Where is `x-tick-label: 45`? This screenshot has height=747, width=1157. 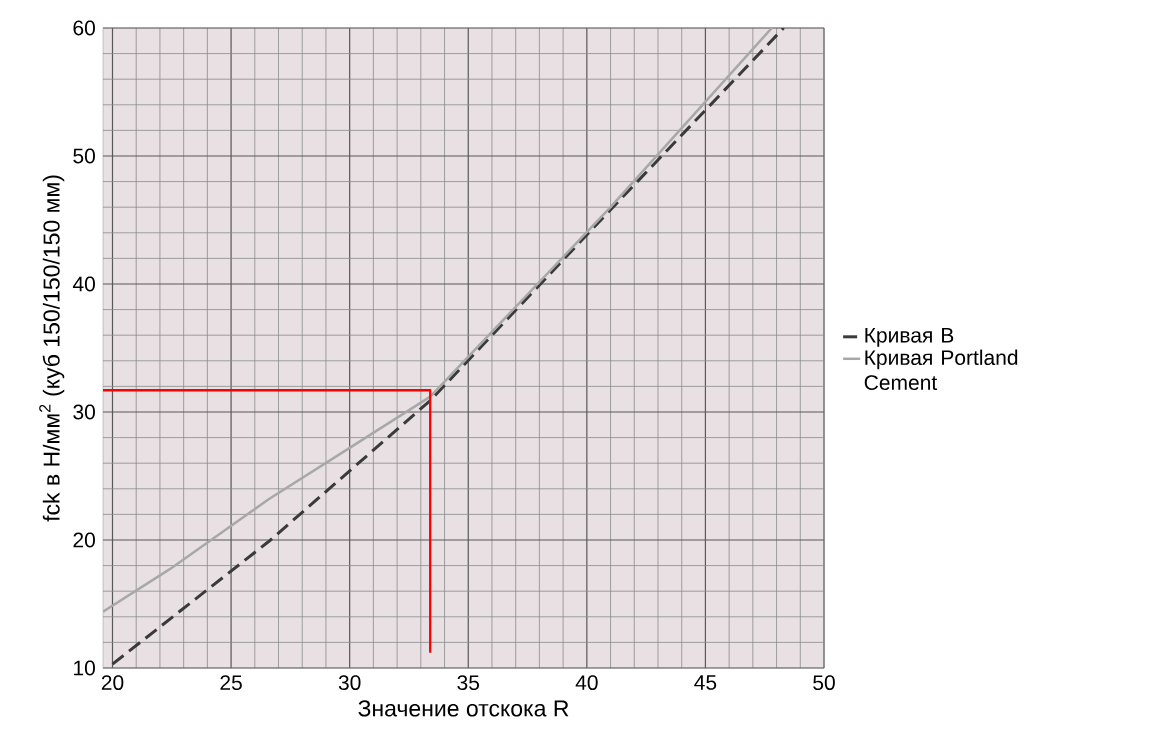 x-tick-label: 45 is located at coordinates (705, 682).